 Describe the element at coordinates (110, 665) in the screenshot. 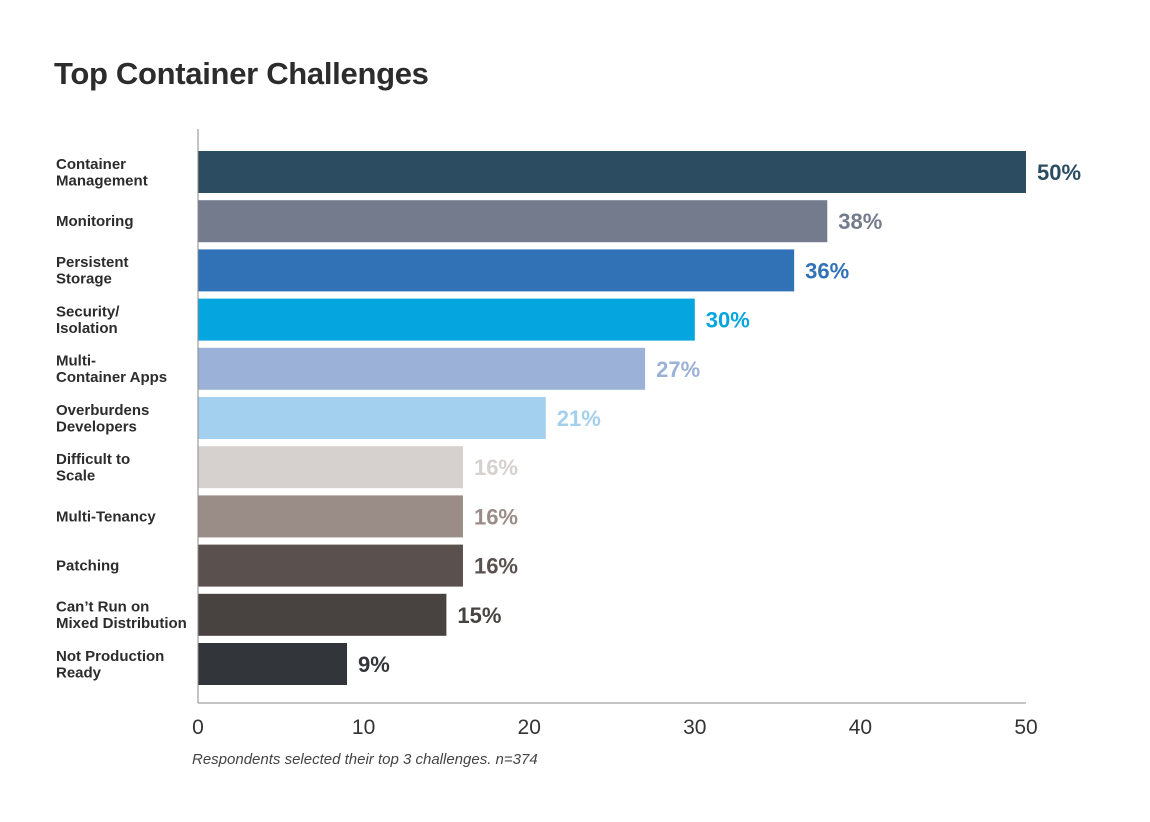

I see `category-label: Not Production Ready` at that location.